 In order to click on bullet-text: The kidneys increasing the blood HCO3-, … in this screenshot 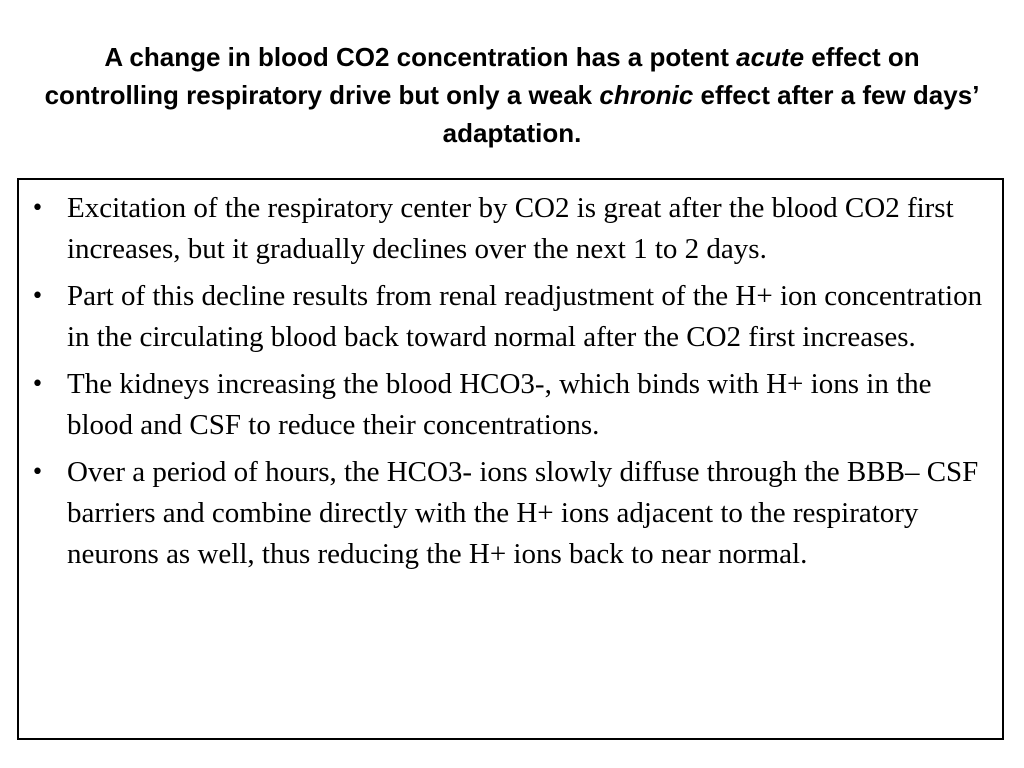, I will do `click(499, 404)`.